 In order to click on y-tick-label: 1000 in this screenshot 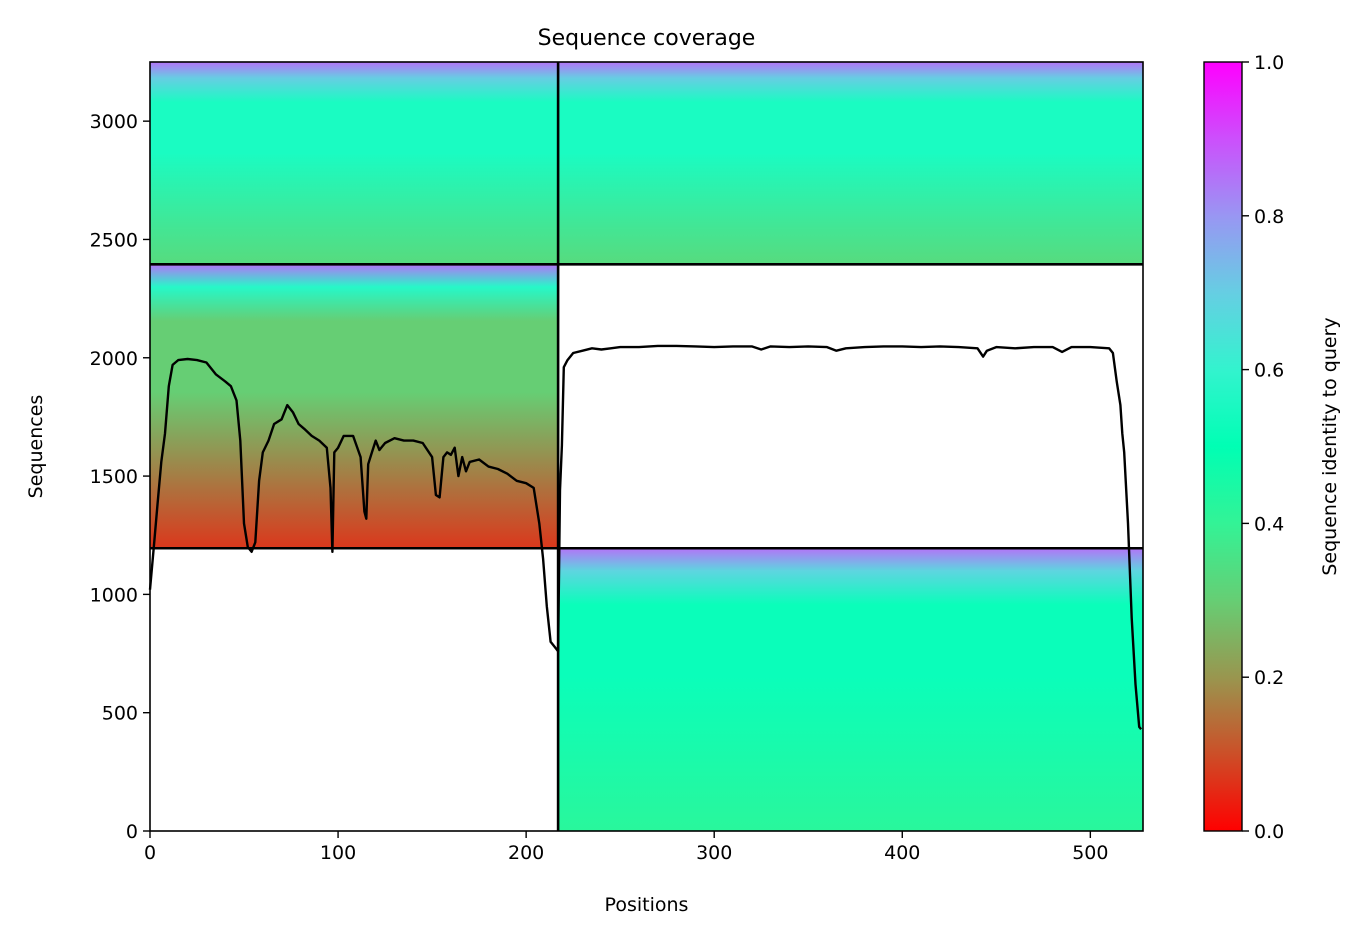, I will do `click(114, 595)`.